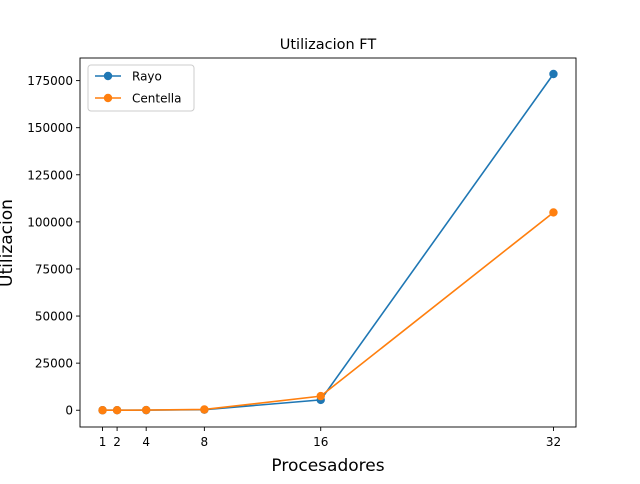 This screenshot has height=484, width=640. Describe the element at coordinates (205, 442) in the screenshot. I see `x-tick-label: 8` at that location.